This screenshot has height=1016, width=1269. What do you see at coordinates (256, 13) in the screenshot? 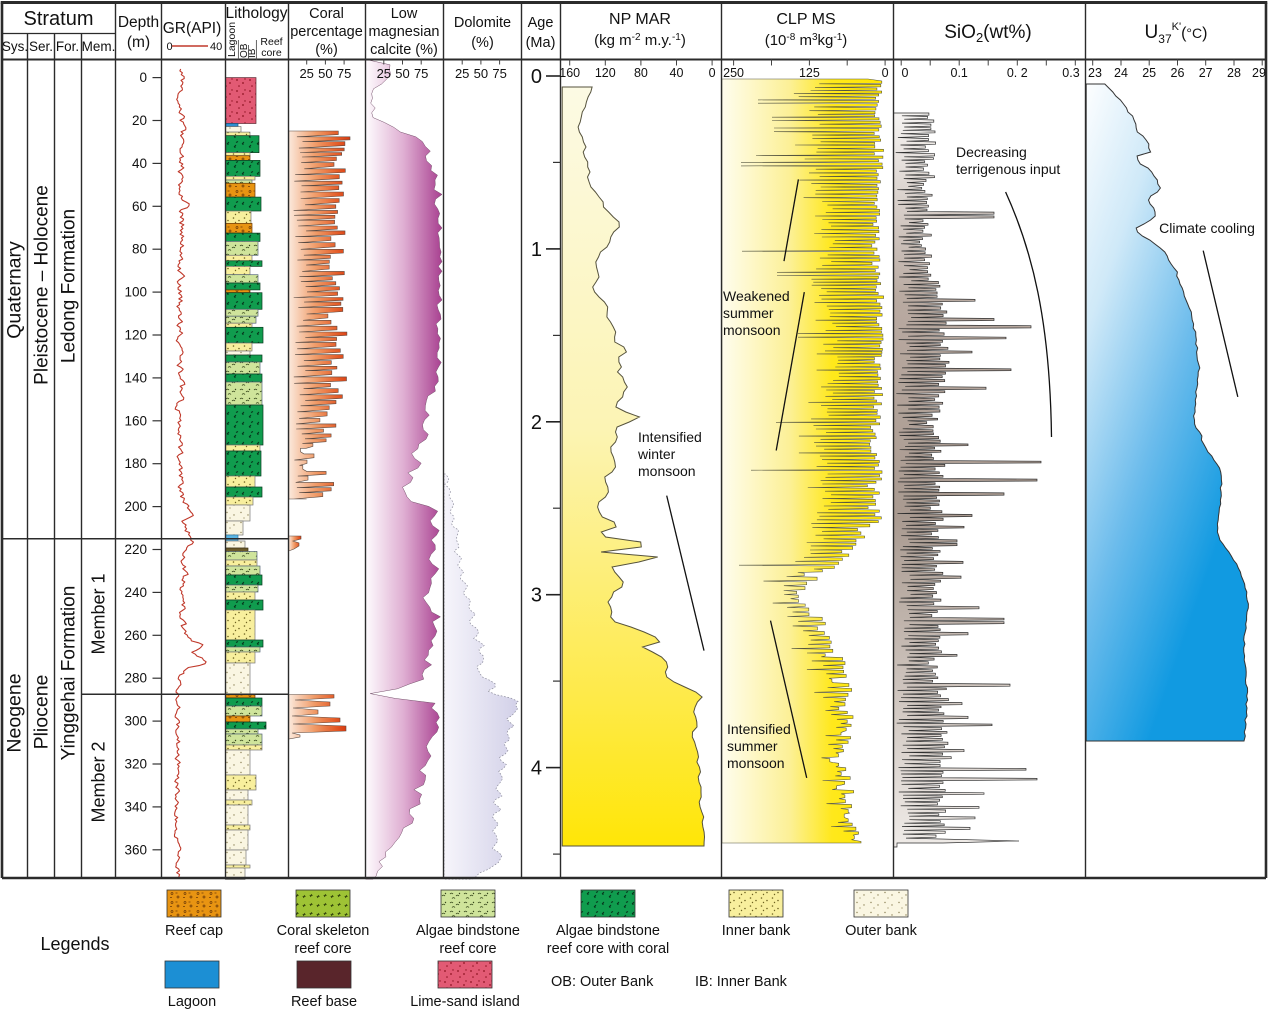
I see `svg-text: Lithology` at bounding box center [256, 13].